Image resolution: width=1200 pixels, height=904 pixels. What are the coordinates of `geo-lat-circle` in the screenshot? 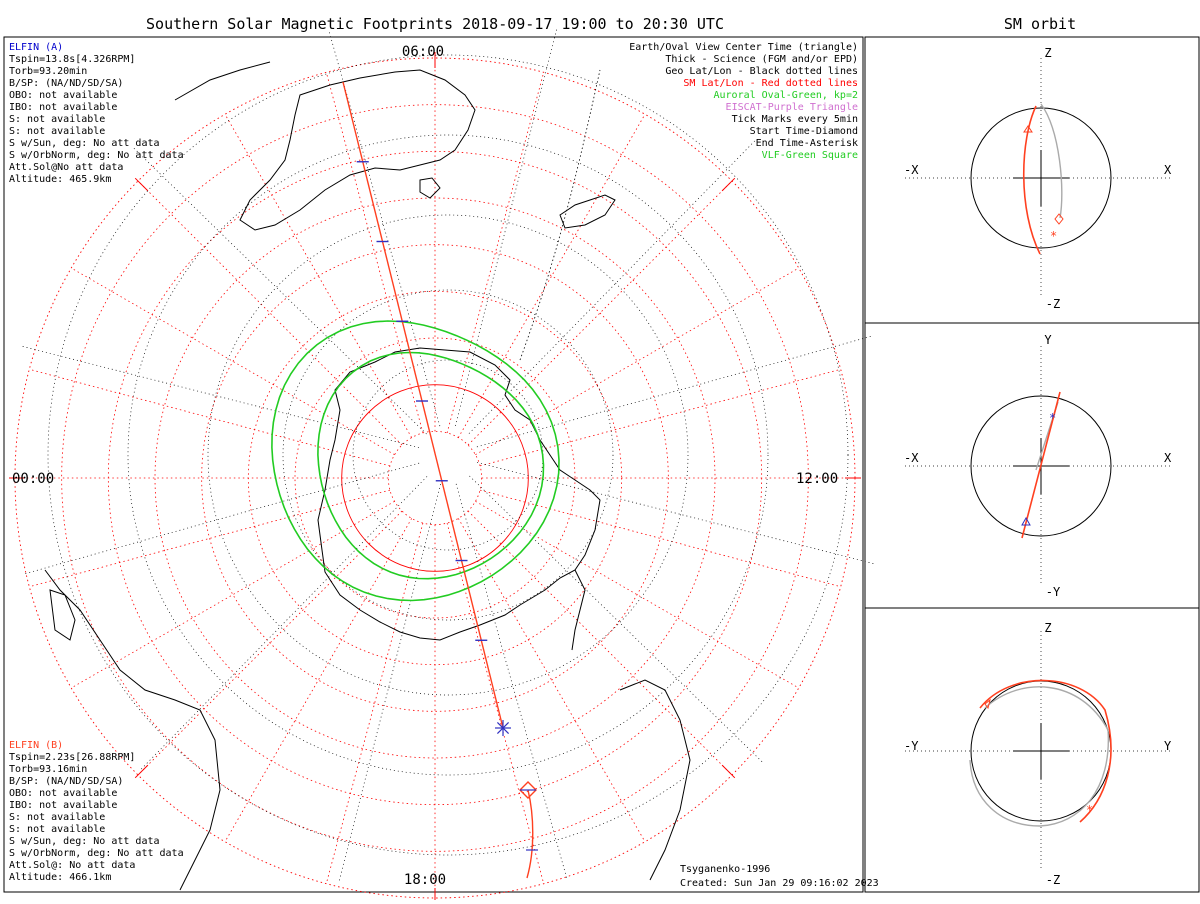 It's located at (448, 455).